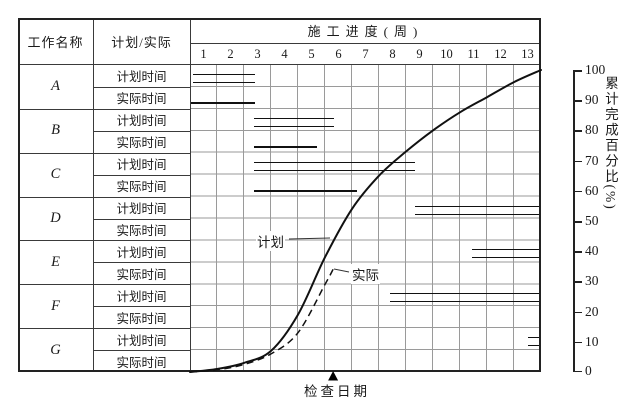 The image size is (629, 401). What do you see at coordinates (141, 42) in the screenshot?
I see `plan-actual-column-header: 计划/实际` at bounding box center [141, 42].